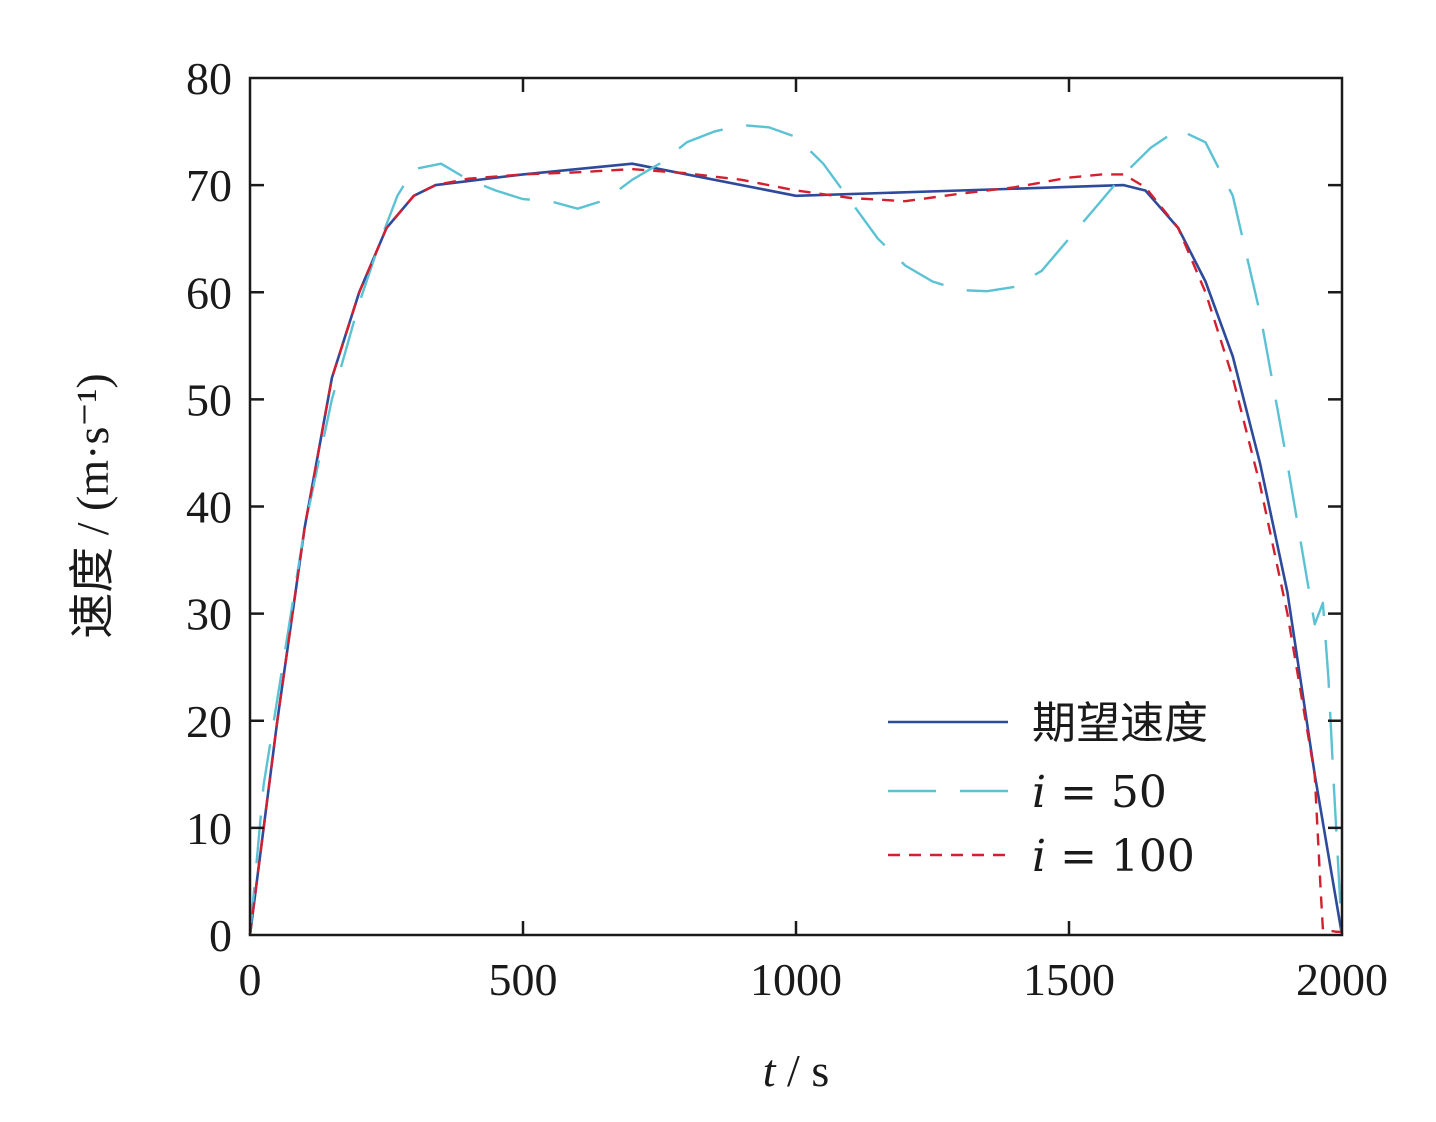  Describe the element at coordinates (209, 185) in the screenshot. I see `y-tick-label: 70` at that location.